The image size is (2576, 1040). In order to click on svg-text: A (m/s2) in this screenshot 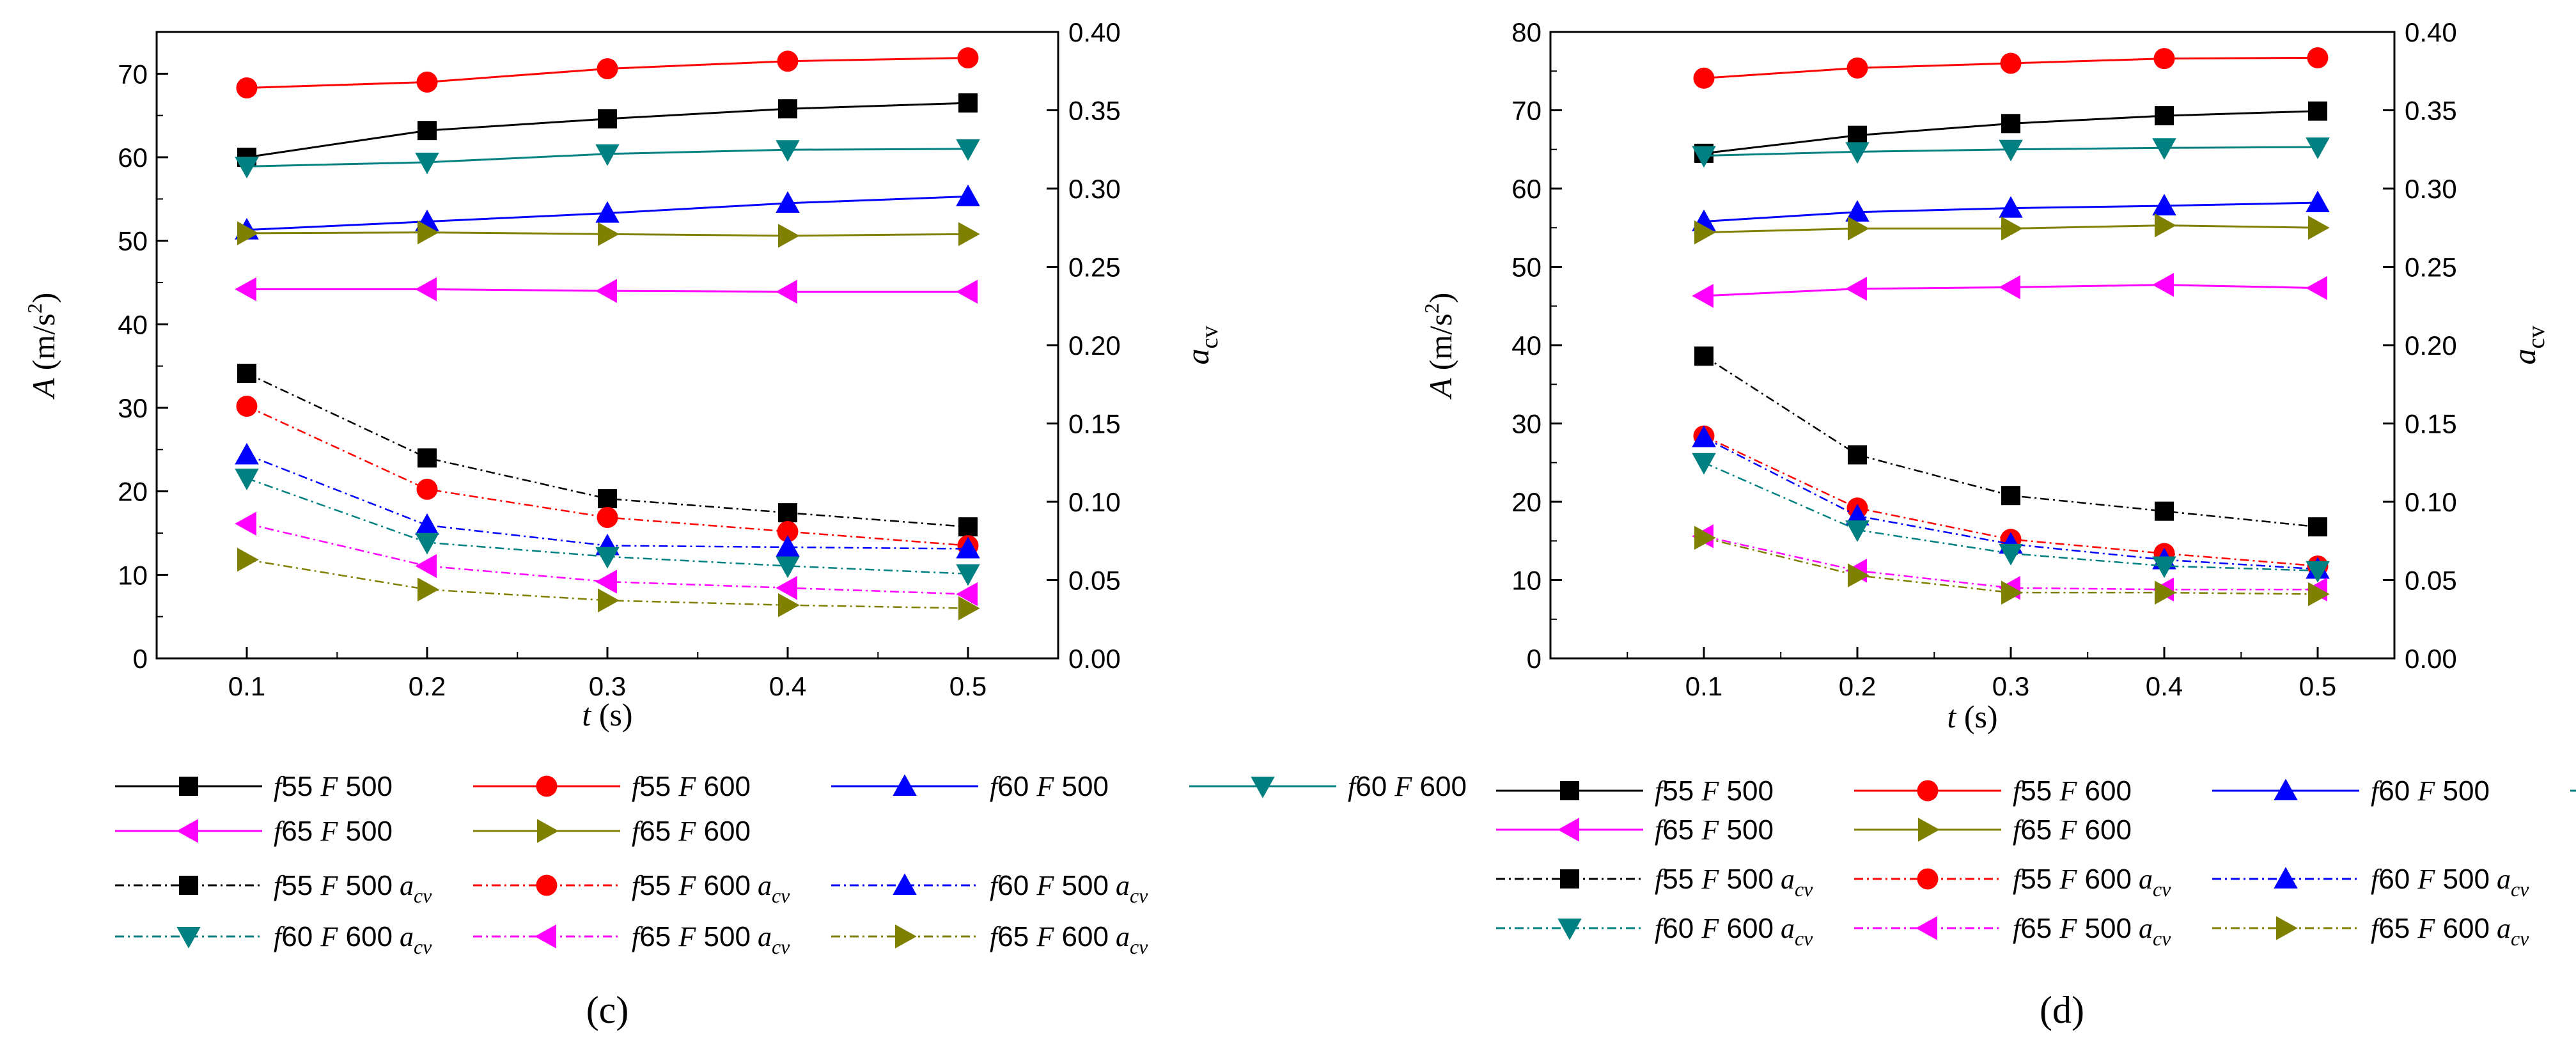, I will do `click(42, 346)`.